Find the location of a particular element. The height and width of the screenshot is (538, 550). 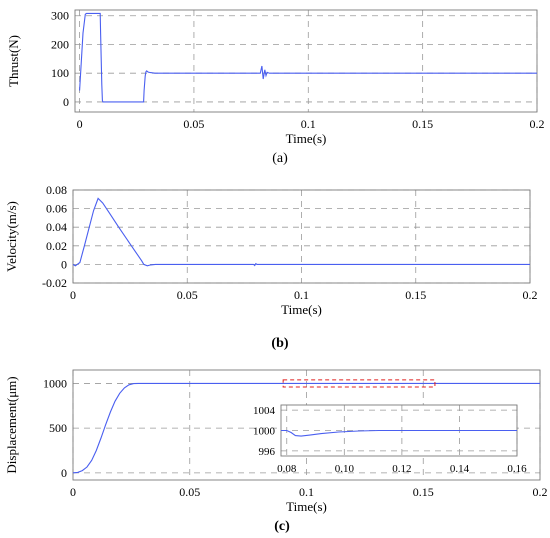

y-tick-label: 1004 is located at coordinates (264, 411).